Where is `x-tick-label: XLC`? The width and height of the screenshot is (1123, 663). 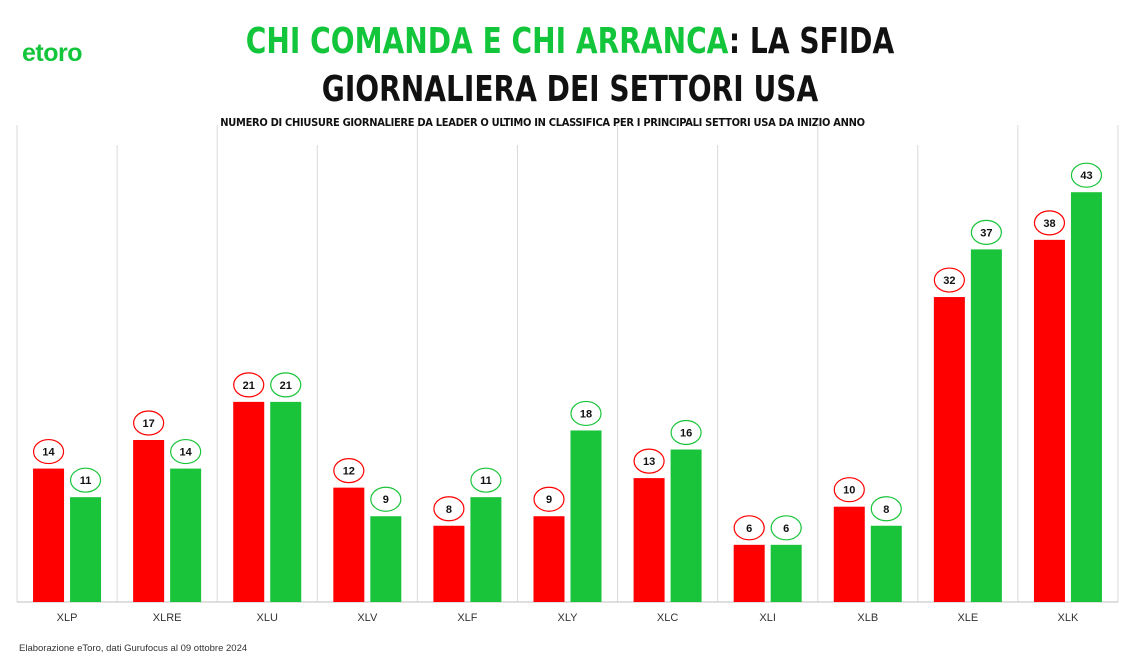 x-tick-label: XLC is located at coordinates (667, 618).